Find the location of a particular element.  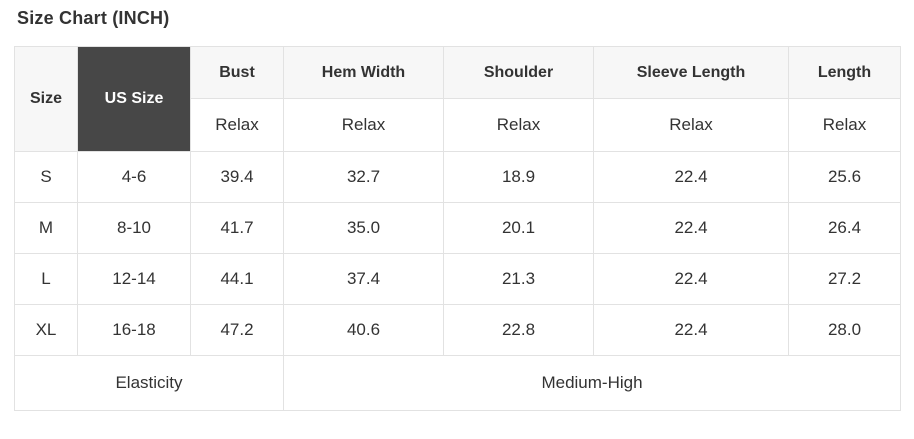

column-header-size: Size is located at coordinates (46, 99).